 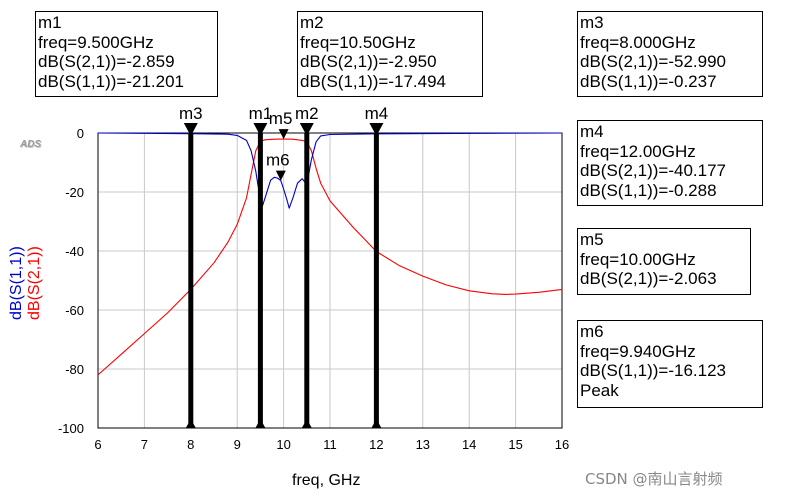 I want to click on y-axis-label: dB(S(1,1)) dB(S(2,1)), so click(x=26, y=283).